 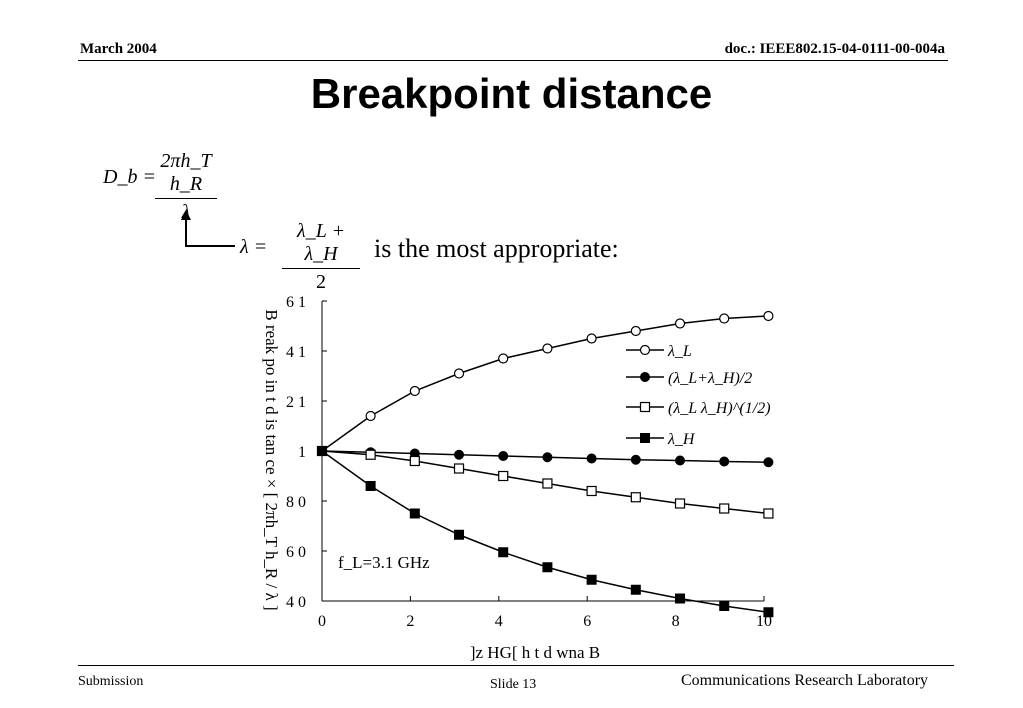 What do you see at coordinates (513, 684) in the screenshot?
I see `footer-slide-number: Slide 13` at bounding box center [513, 684].